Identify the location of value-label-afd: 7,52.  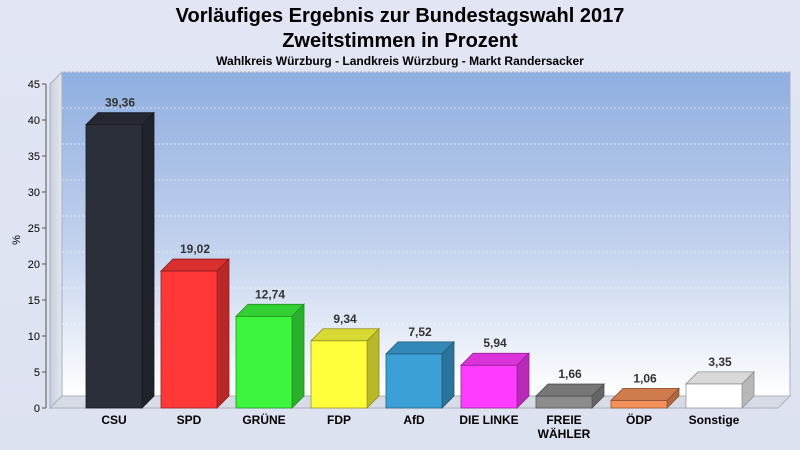
(420, 332).